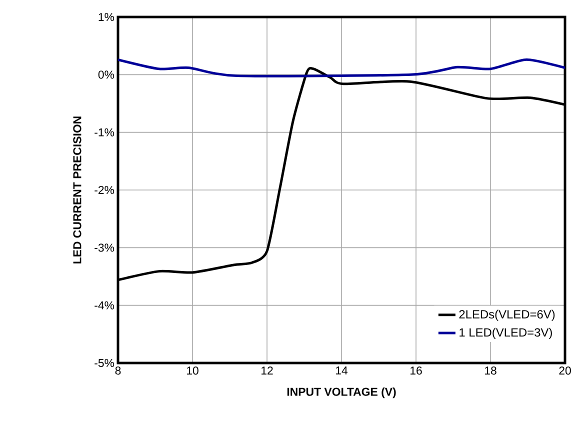 This screenshot has height=436, width=582. What do you see at coordinates (106, 16) in the screenshot?
I see `y-tick-label: 1%` at bounding box center [106, 16].